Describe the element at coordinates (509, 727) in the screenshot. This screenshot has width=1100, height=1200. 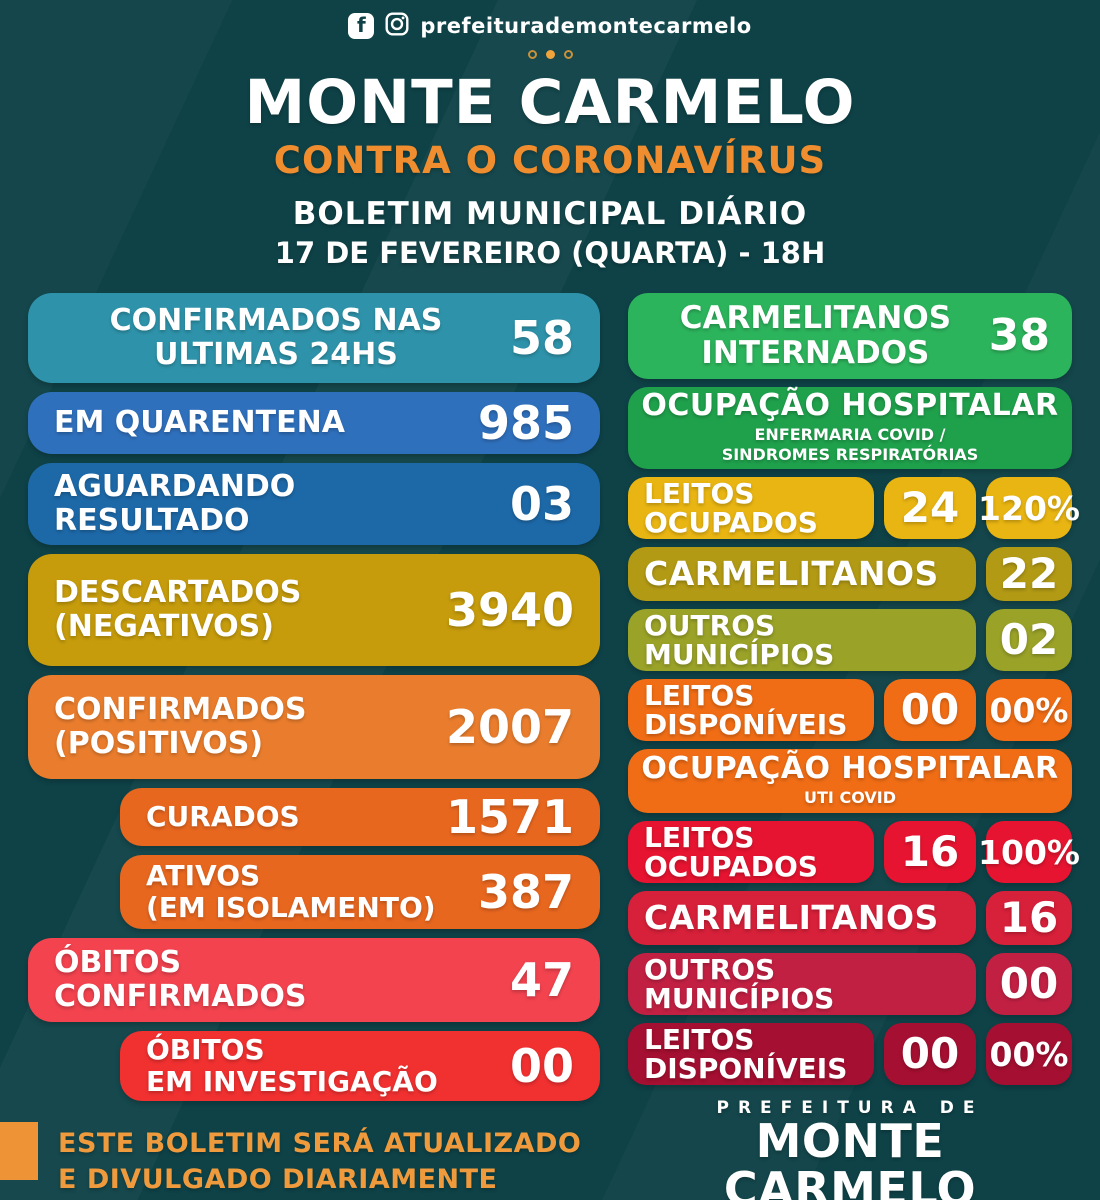
I see `stat-value: 2007` at that location.